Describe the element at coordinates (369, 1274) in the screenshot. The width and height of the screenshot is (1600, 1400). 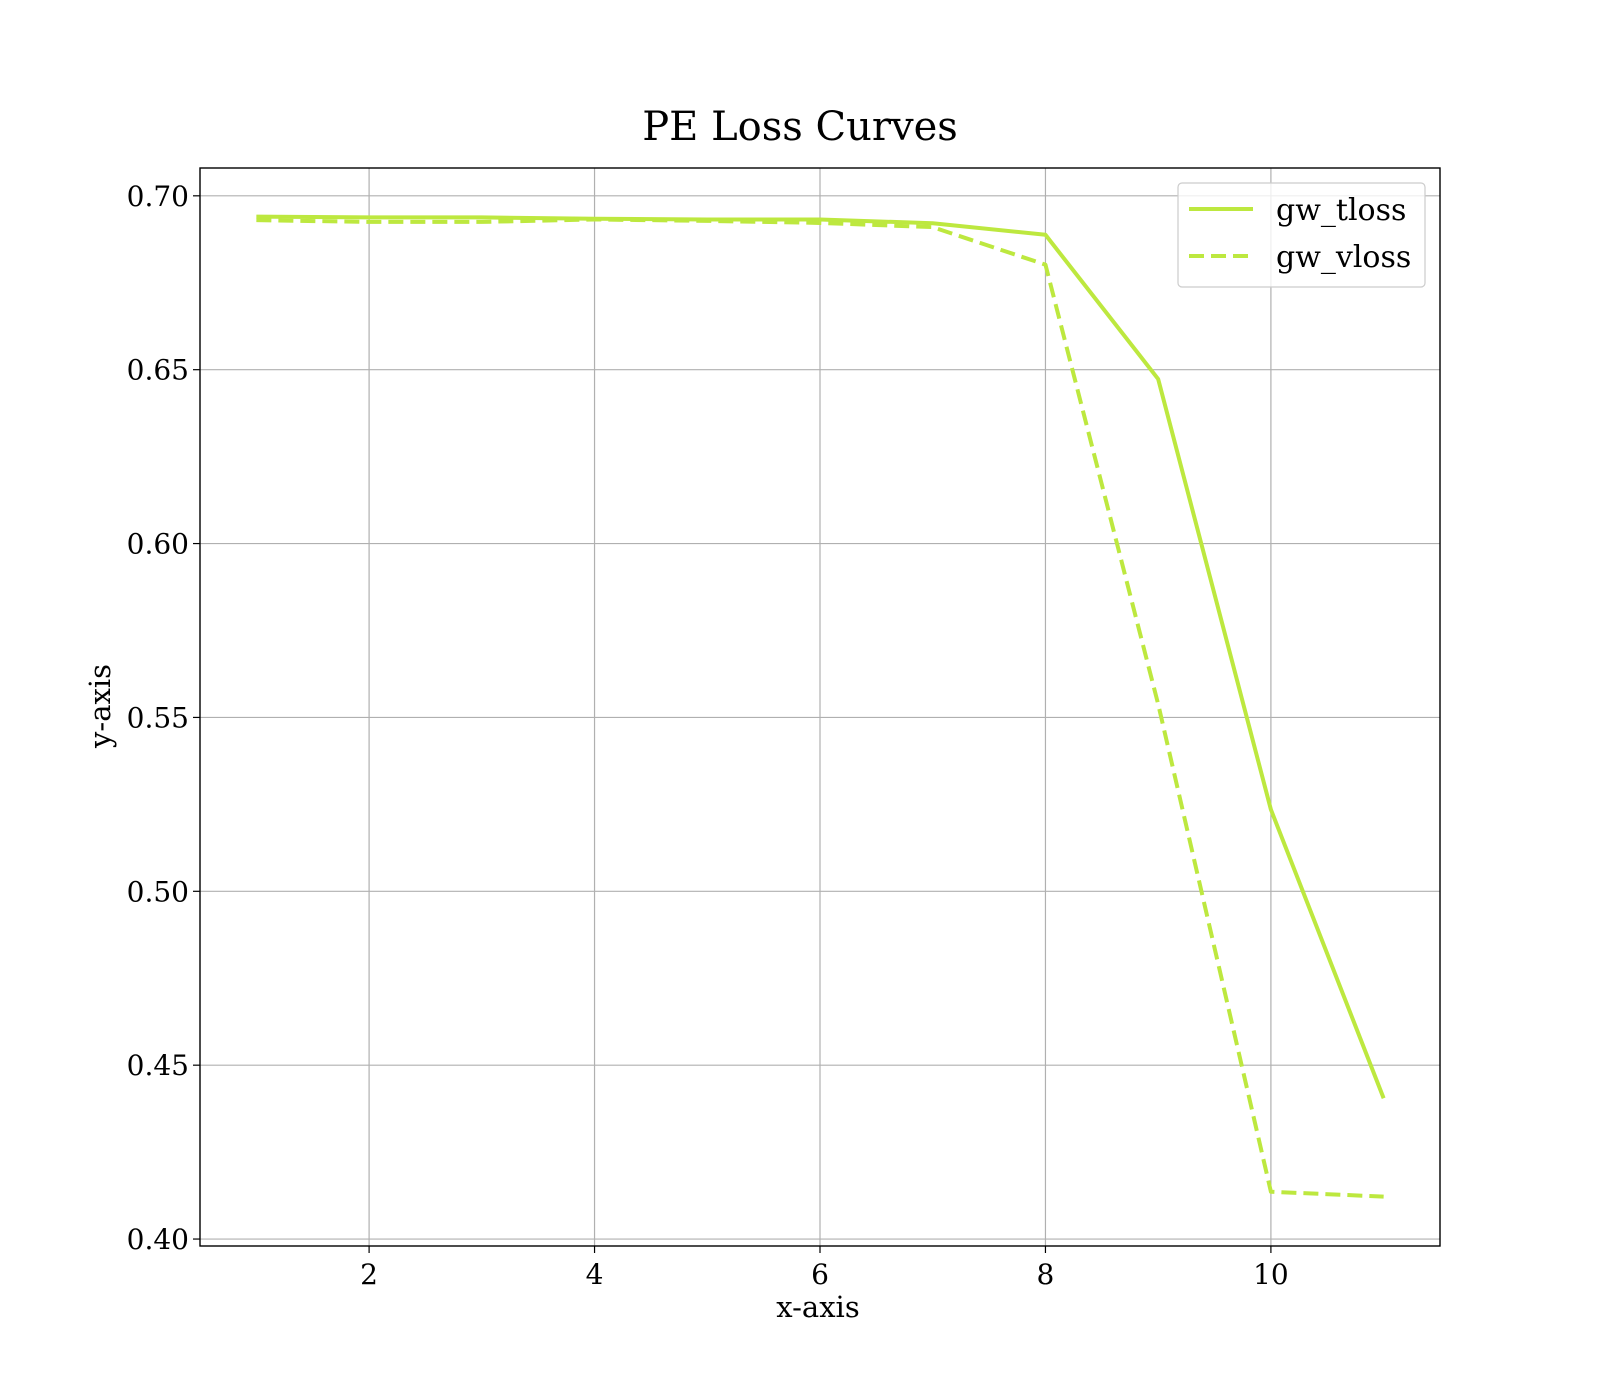
I see `x-tick-label: 2` at that location.